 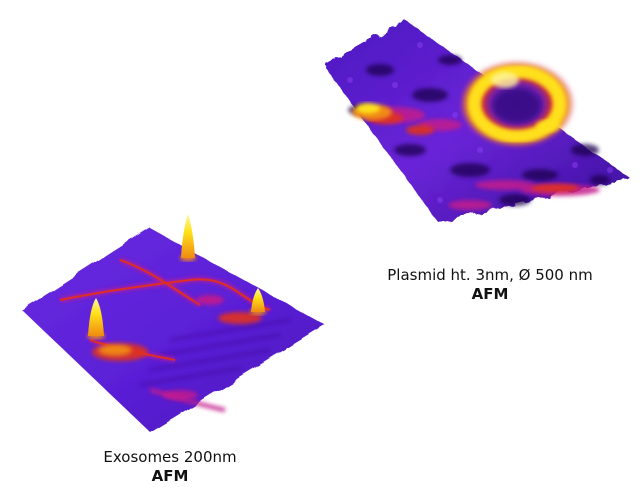 I want to click on exosomes-caption: Exosomes 200nm AFM, so click(x=170, y=467).